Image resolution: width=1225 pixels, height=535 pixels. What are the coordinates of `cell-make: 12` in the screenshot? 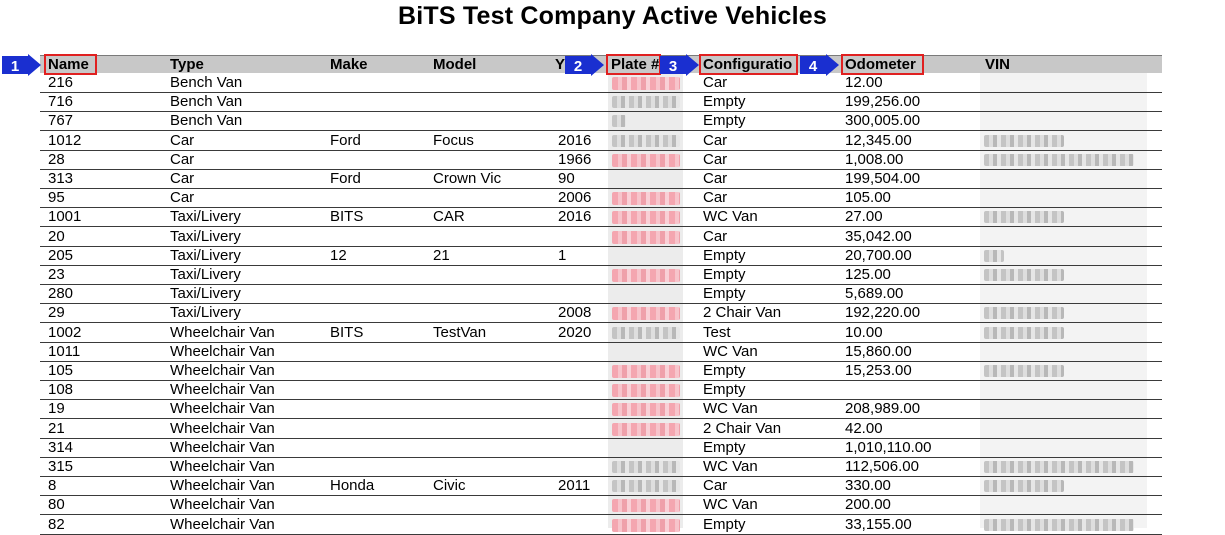 It's located at (338, 255).